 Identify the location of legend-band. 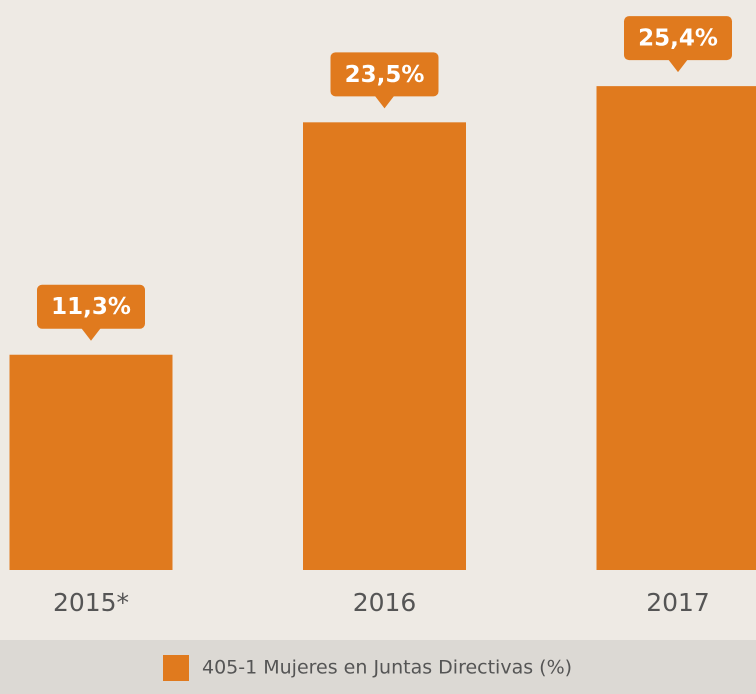
(378, 667).